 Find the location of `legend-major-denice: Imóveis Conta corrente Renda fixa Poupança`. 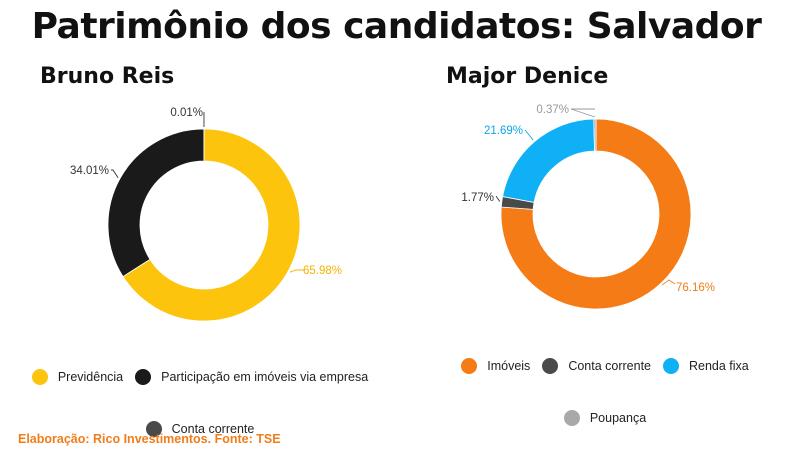

legend-major-denice: Imóveis Conta corrente Renda fixa Poupança is located at coordinates (605, 392).